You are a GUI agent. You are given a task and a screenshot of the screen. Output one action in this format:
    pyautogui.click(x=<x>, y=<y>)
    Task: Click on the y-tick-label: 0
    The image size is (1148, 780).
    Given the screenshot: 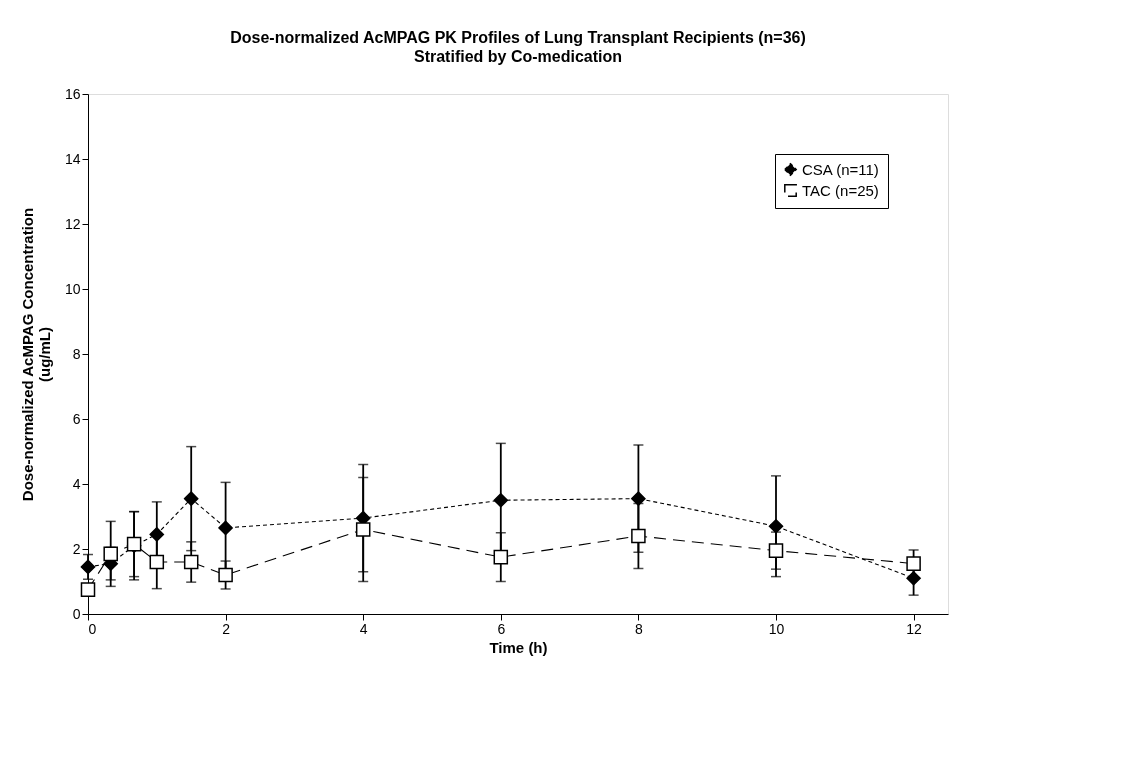 What is the action you would take?
    pyautogui.click(x=76, y=613)
    